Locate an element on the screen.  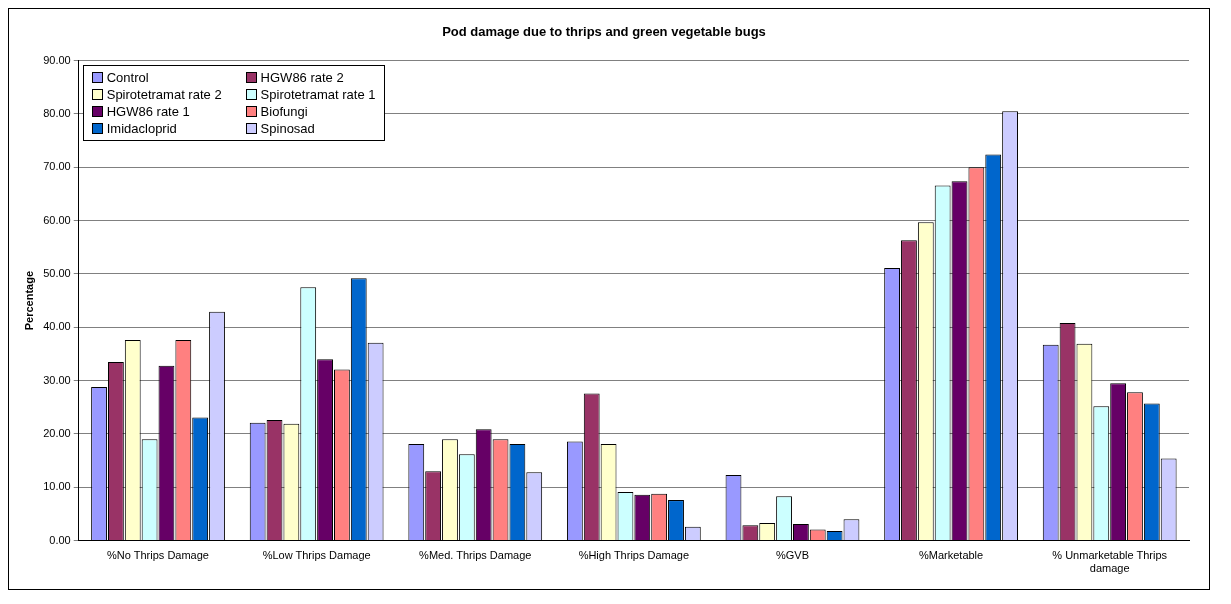
legend-label: Biofungi is located at coordinates (284, 111).